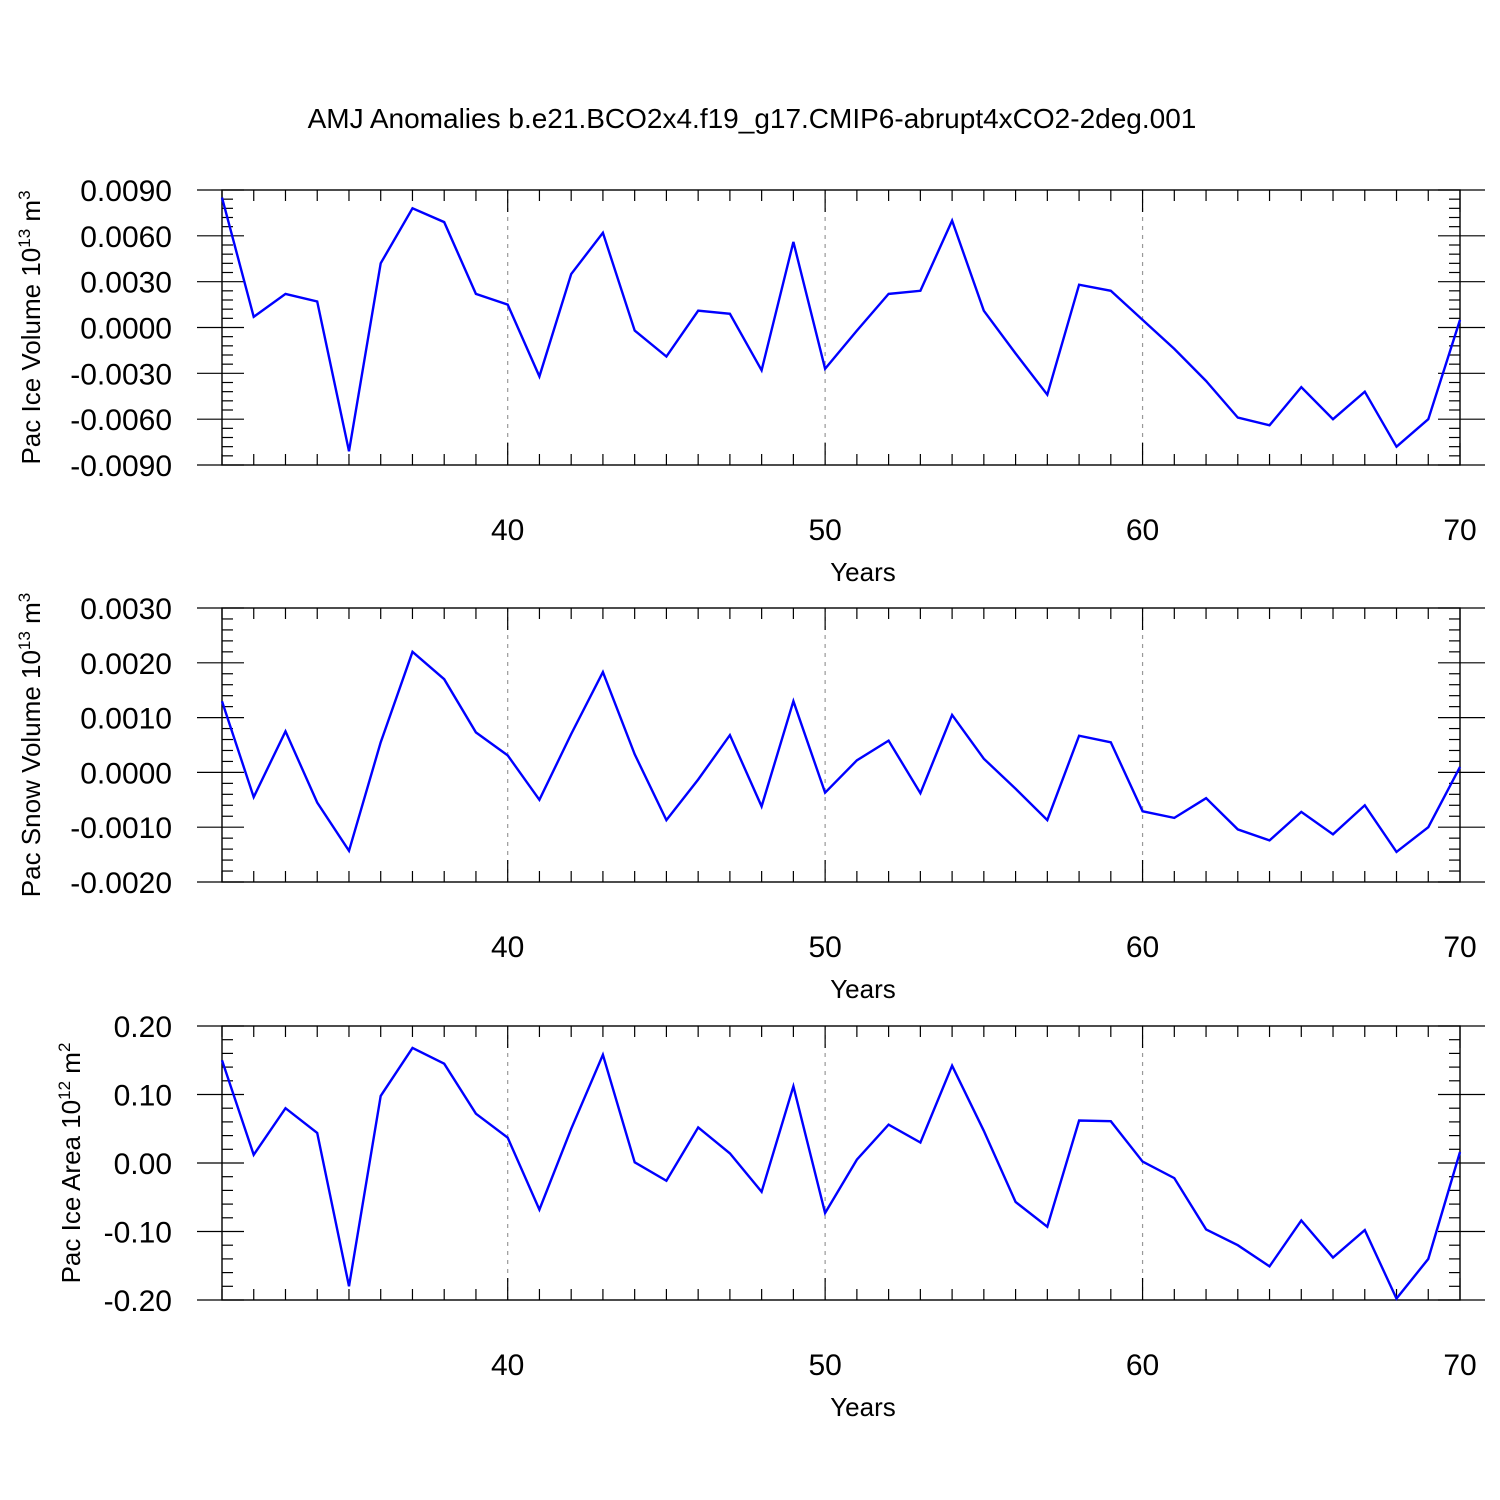  What do you see at coordinates (30, 327) in the screenshot?
I see `y-axis-title: Pac Ice Volume 1013 m3` at bounding box center [30, 327].